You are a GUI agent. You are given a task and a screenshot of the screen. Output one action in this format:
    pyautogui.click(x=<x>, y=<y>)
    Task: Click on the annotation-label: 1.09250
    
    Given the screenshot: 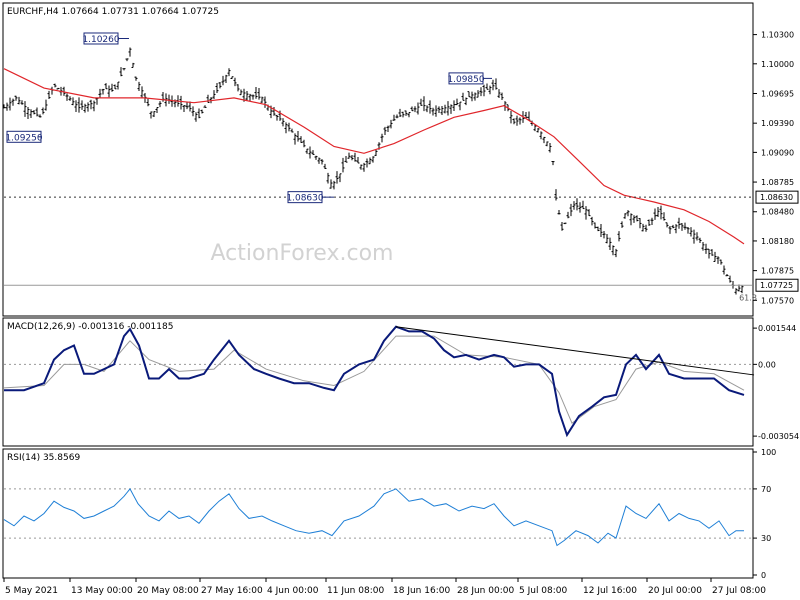 What is the action you would take?
    pyautogui.click(x=23, y=138)
    